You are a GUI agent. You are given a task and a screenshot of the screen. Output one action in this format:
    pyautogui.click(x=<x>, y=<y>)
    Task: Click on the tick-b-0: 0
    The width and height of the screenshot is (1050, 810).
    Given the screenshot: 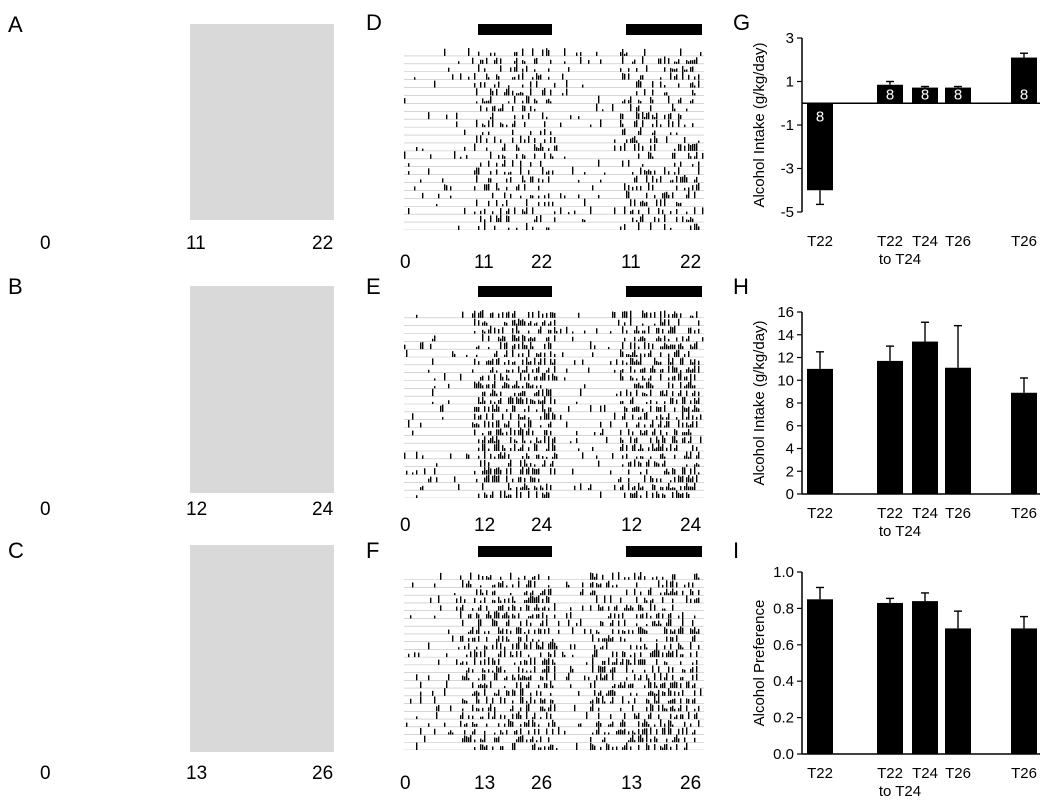 What is the action you would take?
    pyautogui.click(x=45, y=509)
    